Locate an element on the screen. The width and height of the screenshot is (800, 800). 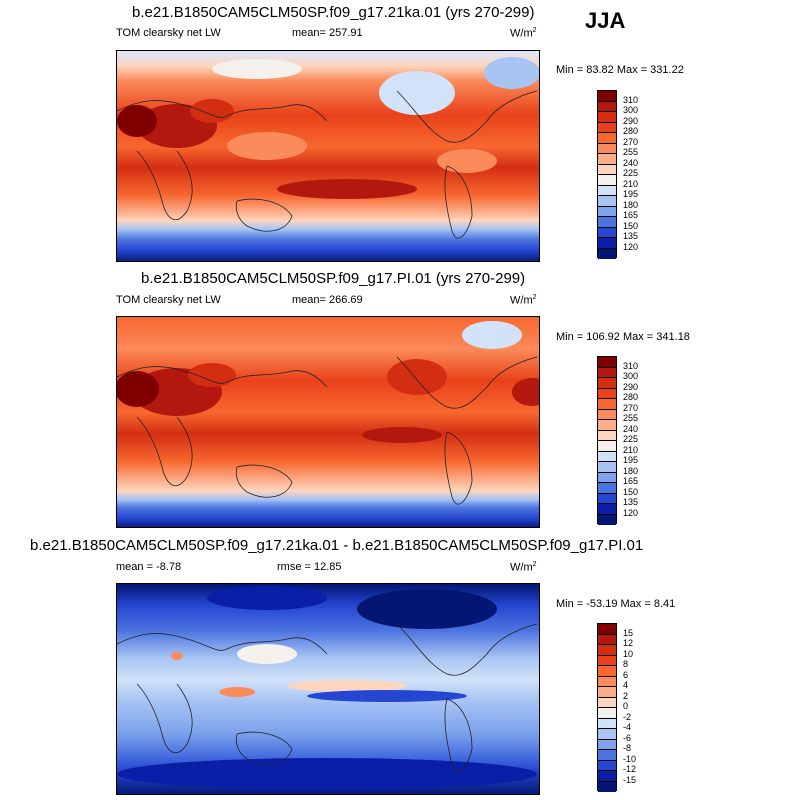
panel-1-map is located at coordinates (328, 156).